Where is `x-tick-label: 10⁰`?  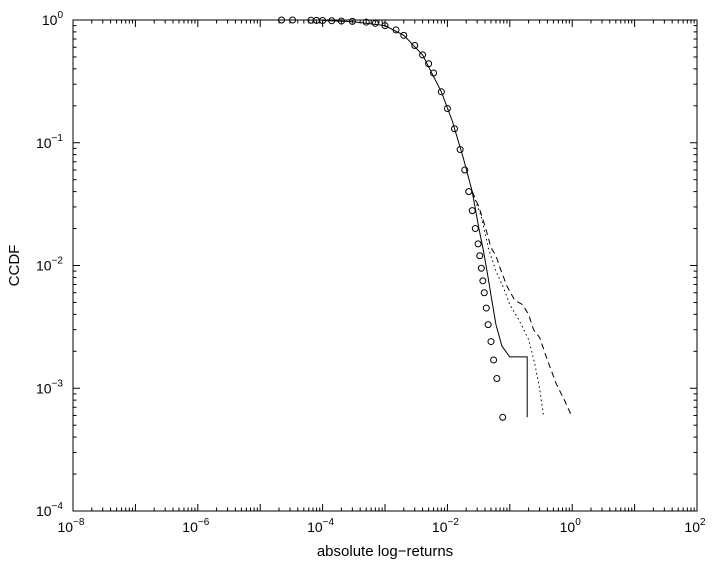 x-tick-label: 10⁰ is located at coordinates (571, 526).